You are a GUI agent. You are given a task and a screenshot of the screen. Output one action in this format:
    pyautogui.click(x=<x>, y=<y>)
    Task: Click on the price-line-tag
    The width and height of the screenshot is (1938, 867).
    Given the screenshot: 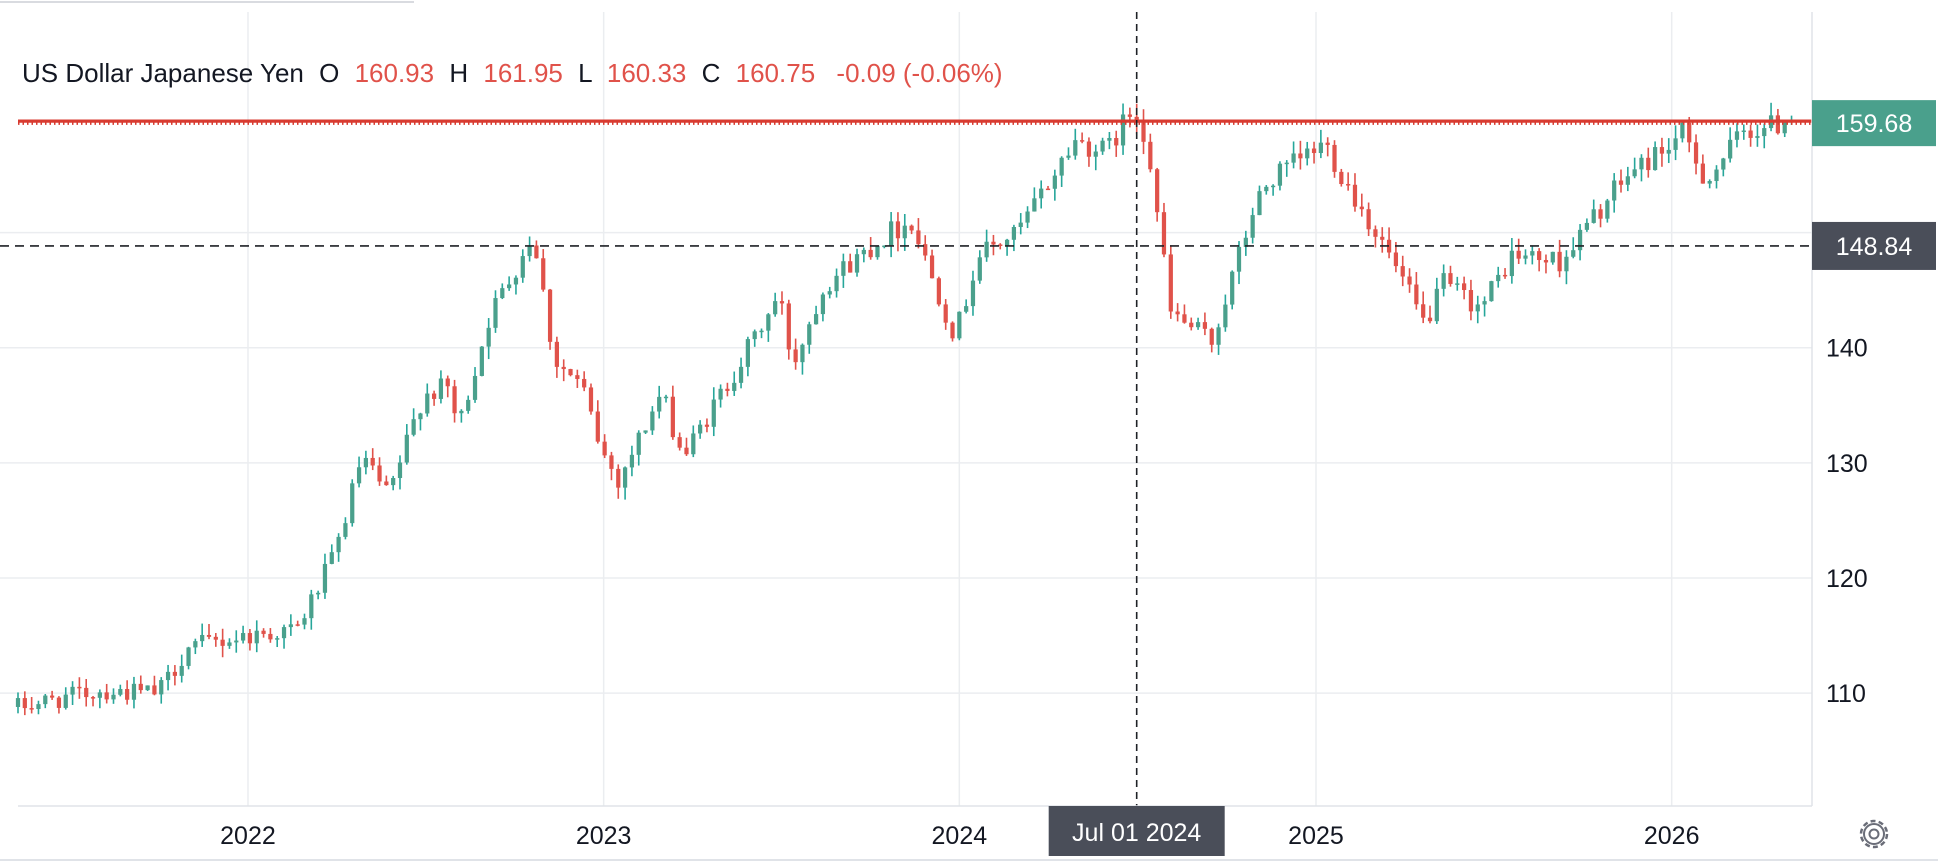 What is the action you would take?
    pyautogui.click(x=1874, y=123)
    